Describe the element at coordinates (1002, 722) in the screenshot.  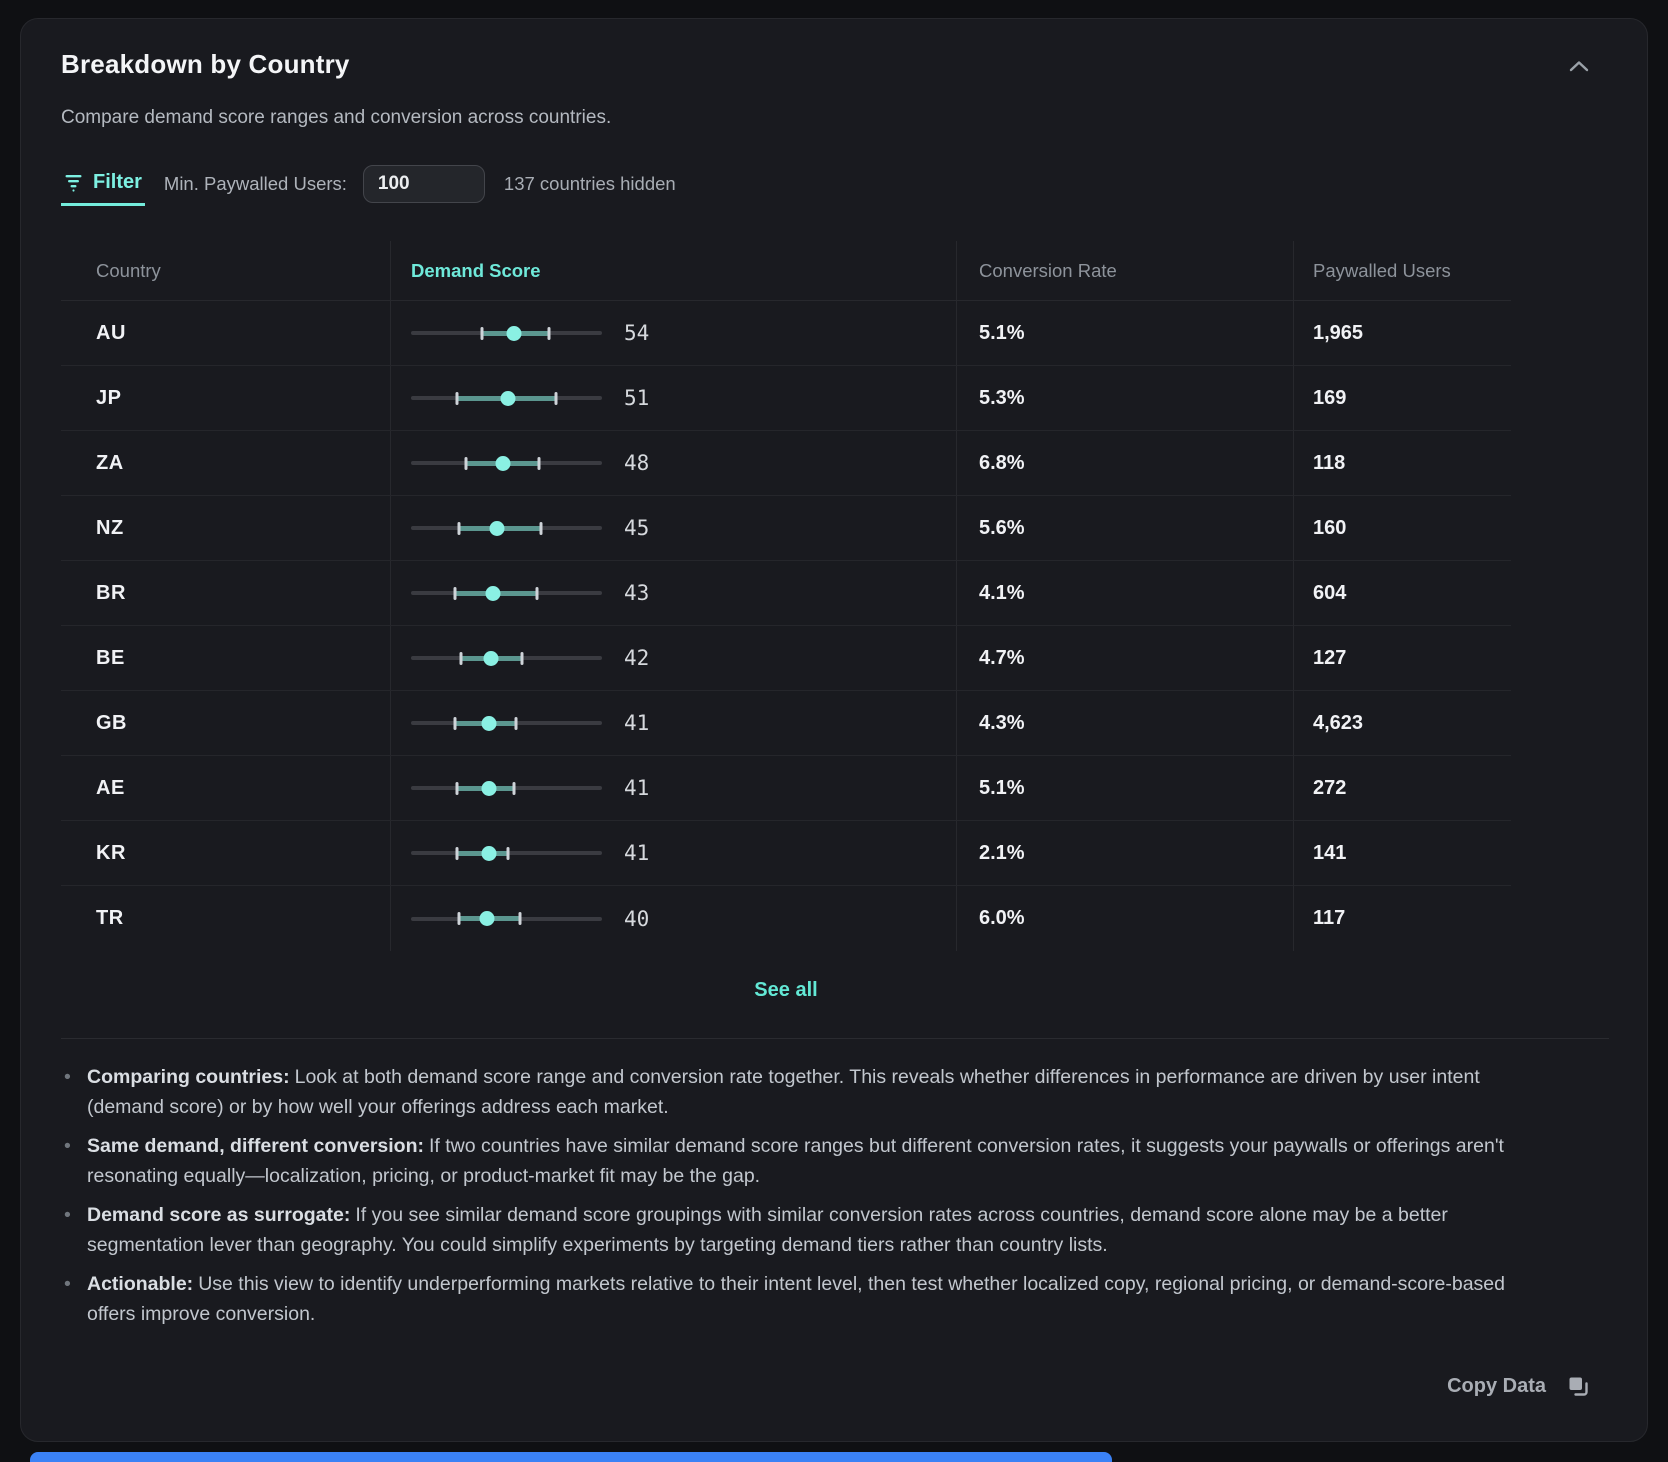
I see `conversion-rate-value: 4.3%` at that location.